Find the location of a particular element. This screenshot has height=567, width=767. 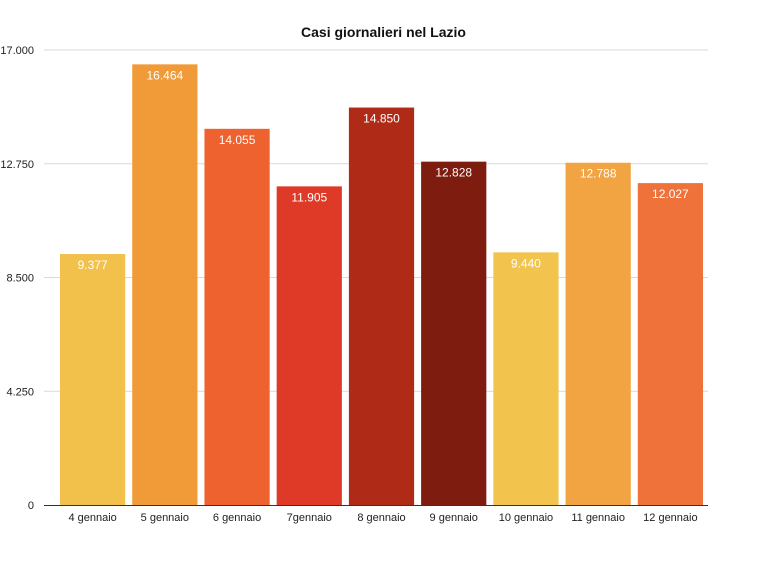

bar-value-label: 9.440 is located at coordinates (526, 263).